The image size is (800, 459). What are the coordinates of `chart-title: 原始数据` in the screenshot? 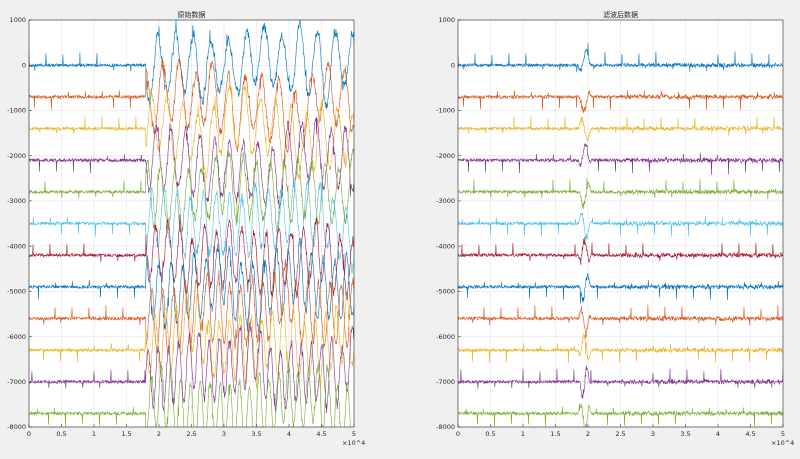 It's located at (192, 14).